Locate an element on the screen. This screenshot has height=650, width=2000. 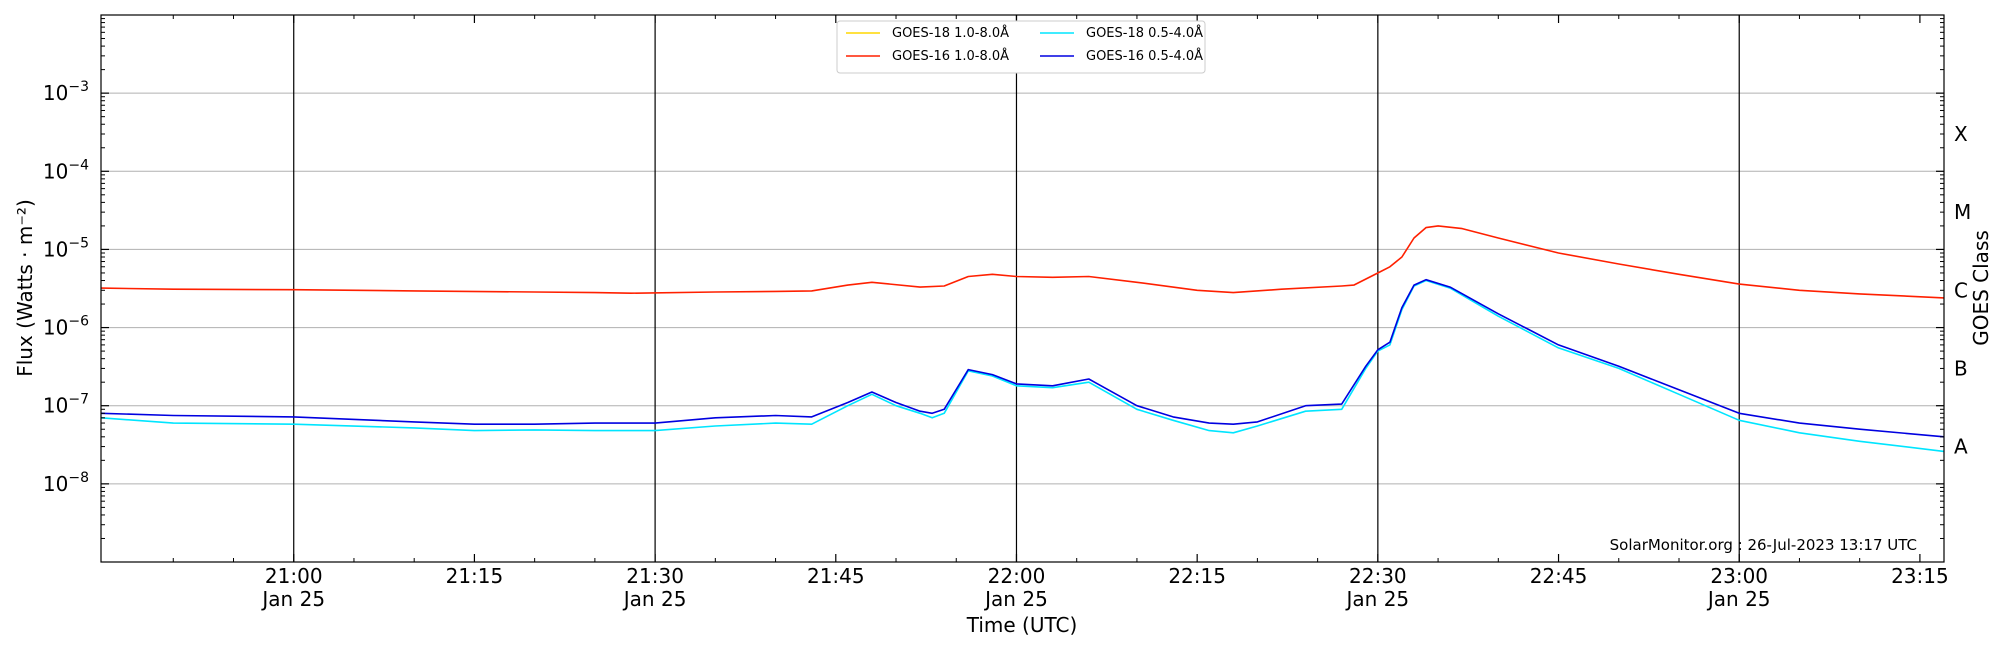
legend-label-0: GOES-18 1.0-8.0Å is located at coordinates (950, 33).